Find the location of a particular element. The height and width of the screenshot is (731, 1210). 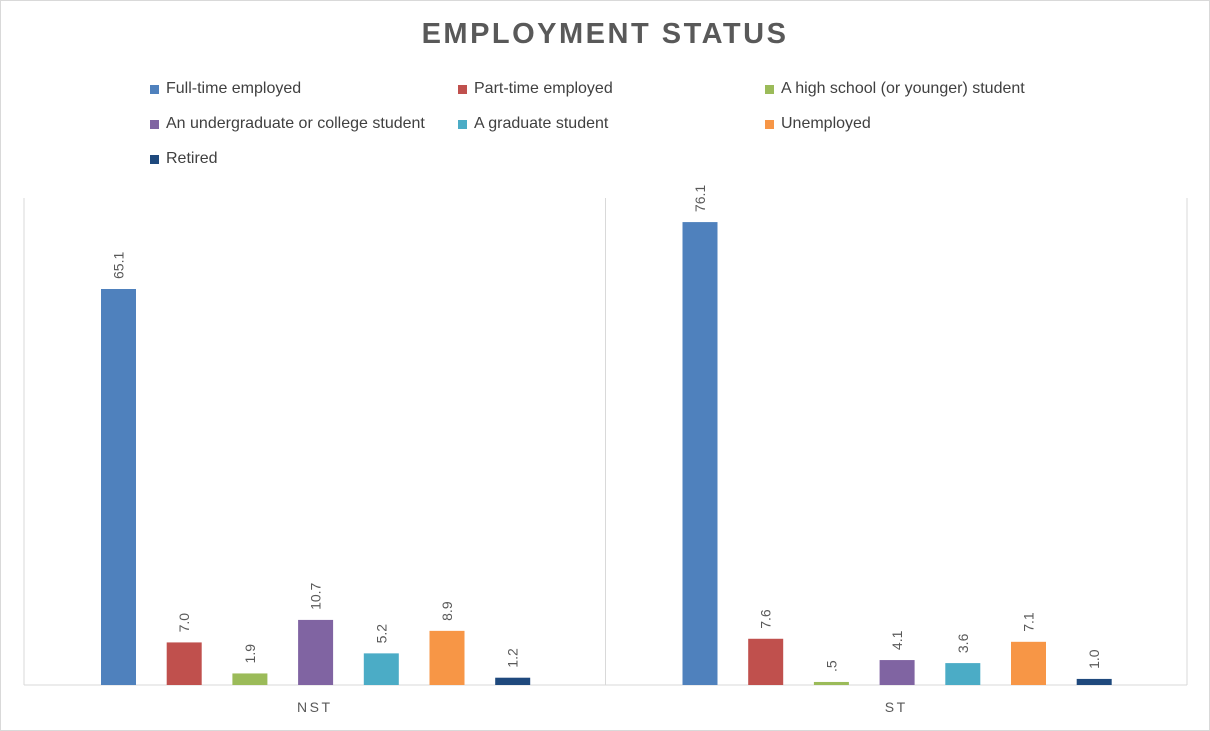

data-label: 3.6 is located at coordinates (963, 643).